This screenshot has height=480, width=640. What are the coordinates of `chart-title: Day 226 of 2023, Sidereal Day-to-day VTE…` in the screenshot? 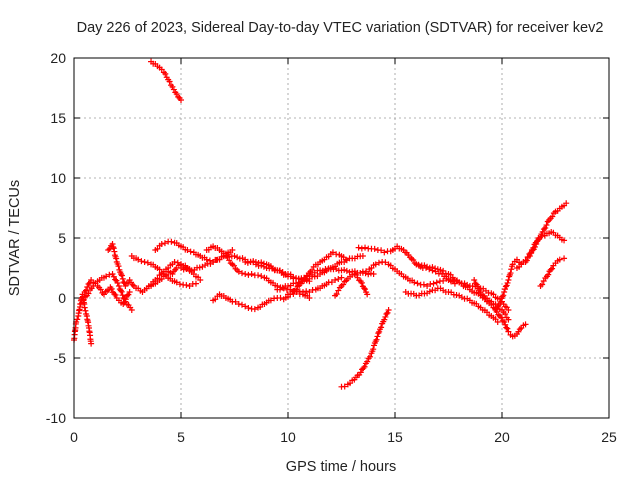 It's located at (340, 28).